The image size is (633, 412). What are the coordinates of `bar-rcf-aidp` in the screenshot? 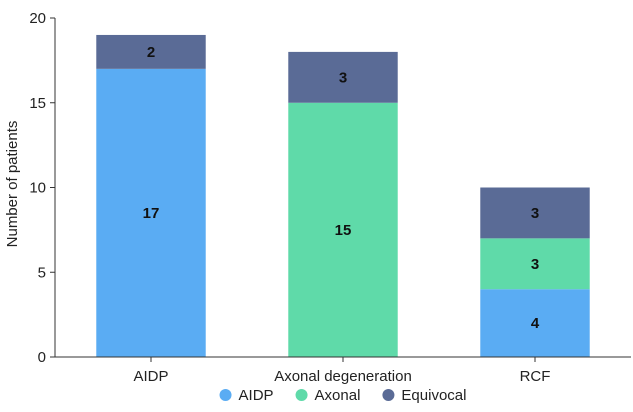 It's located at (535, 323).